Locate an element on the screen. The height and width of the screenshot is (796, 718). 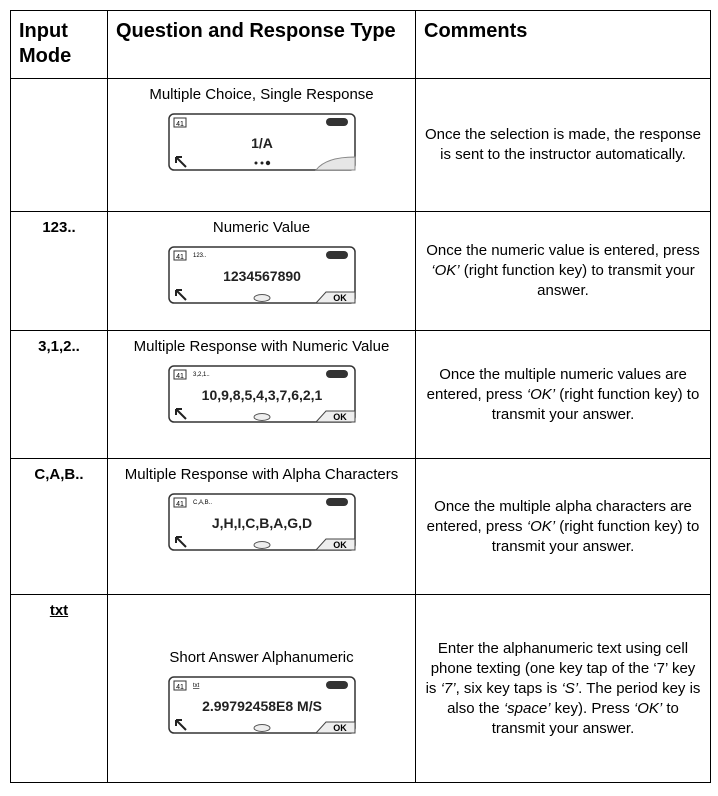
display-text: 1/A is located at coordinates (262, 143).